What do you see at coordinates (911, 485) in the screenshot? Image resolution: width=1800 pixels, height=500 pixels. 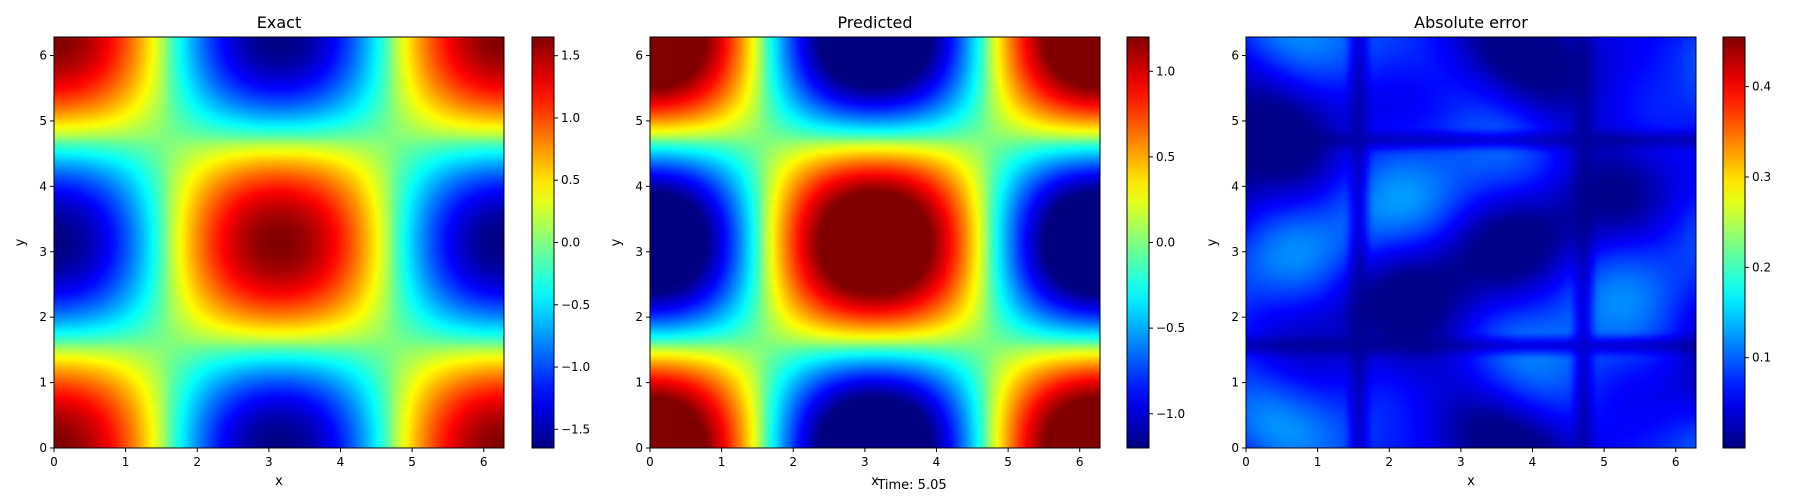 I see `figure-time-label: Time: 5.05` at bounding box center [911, 485].